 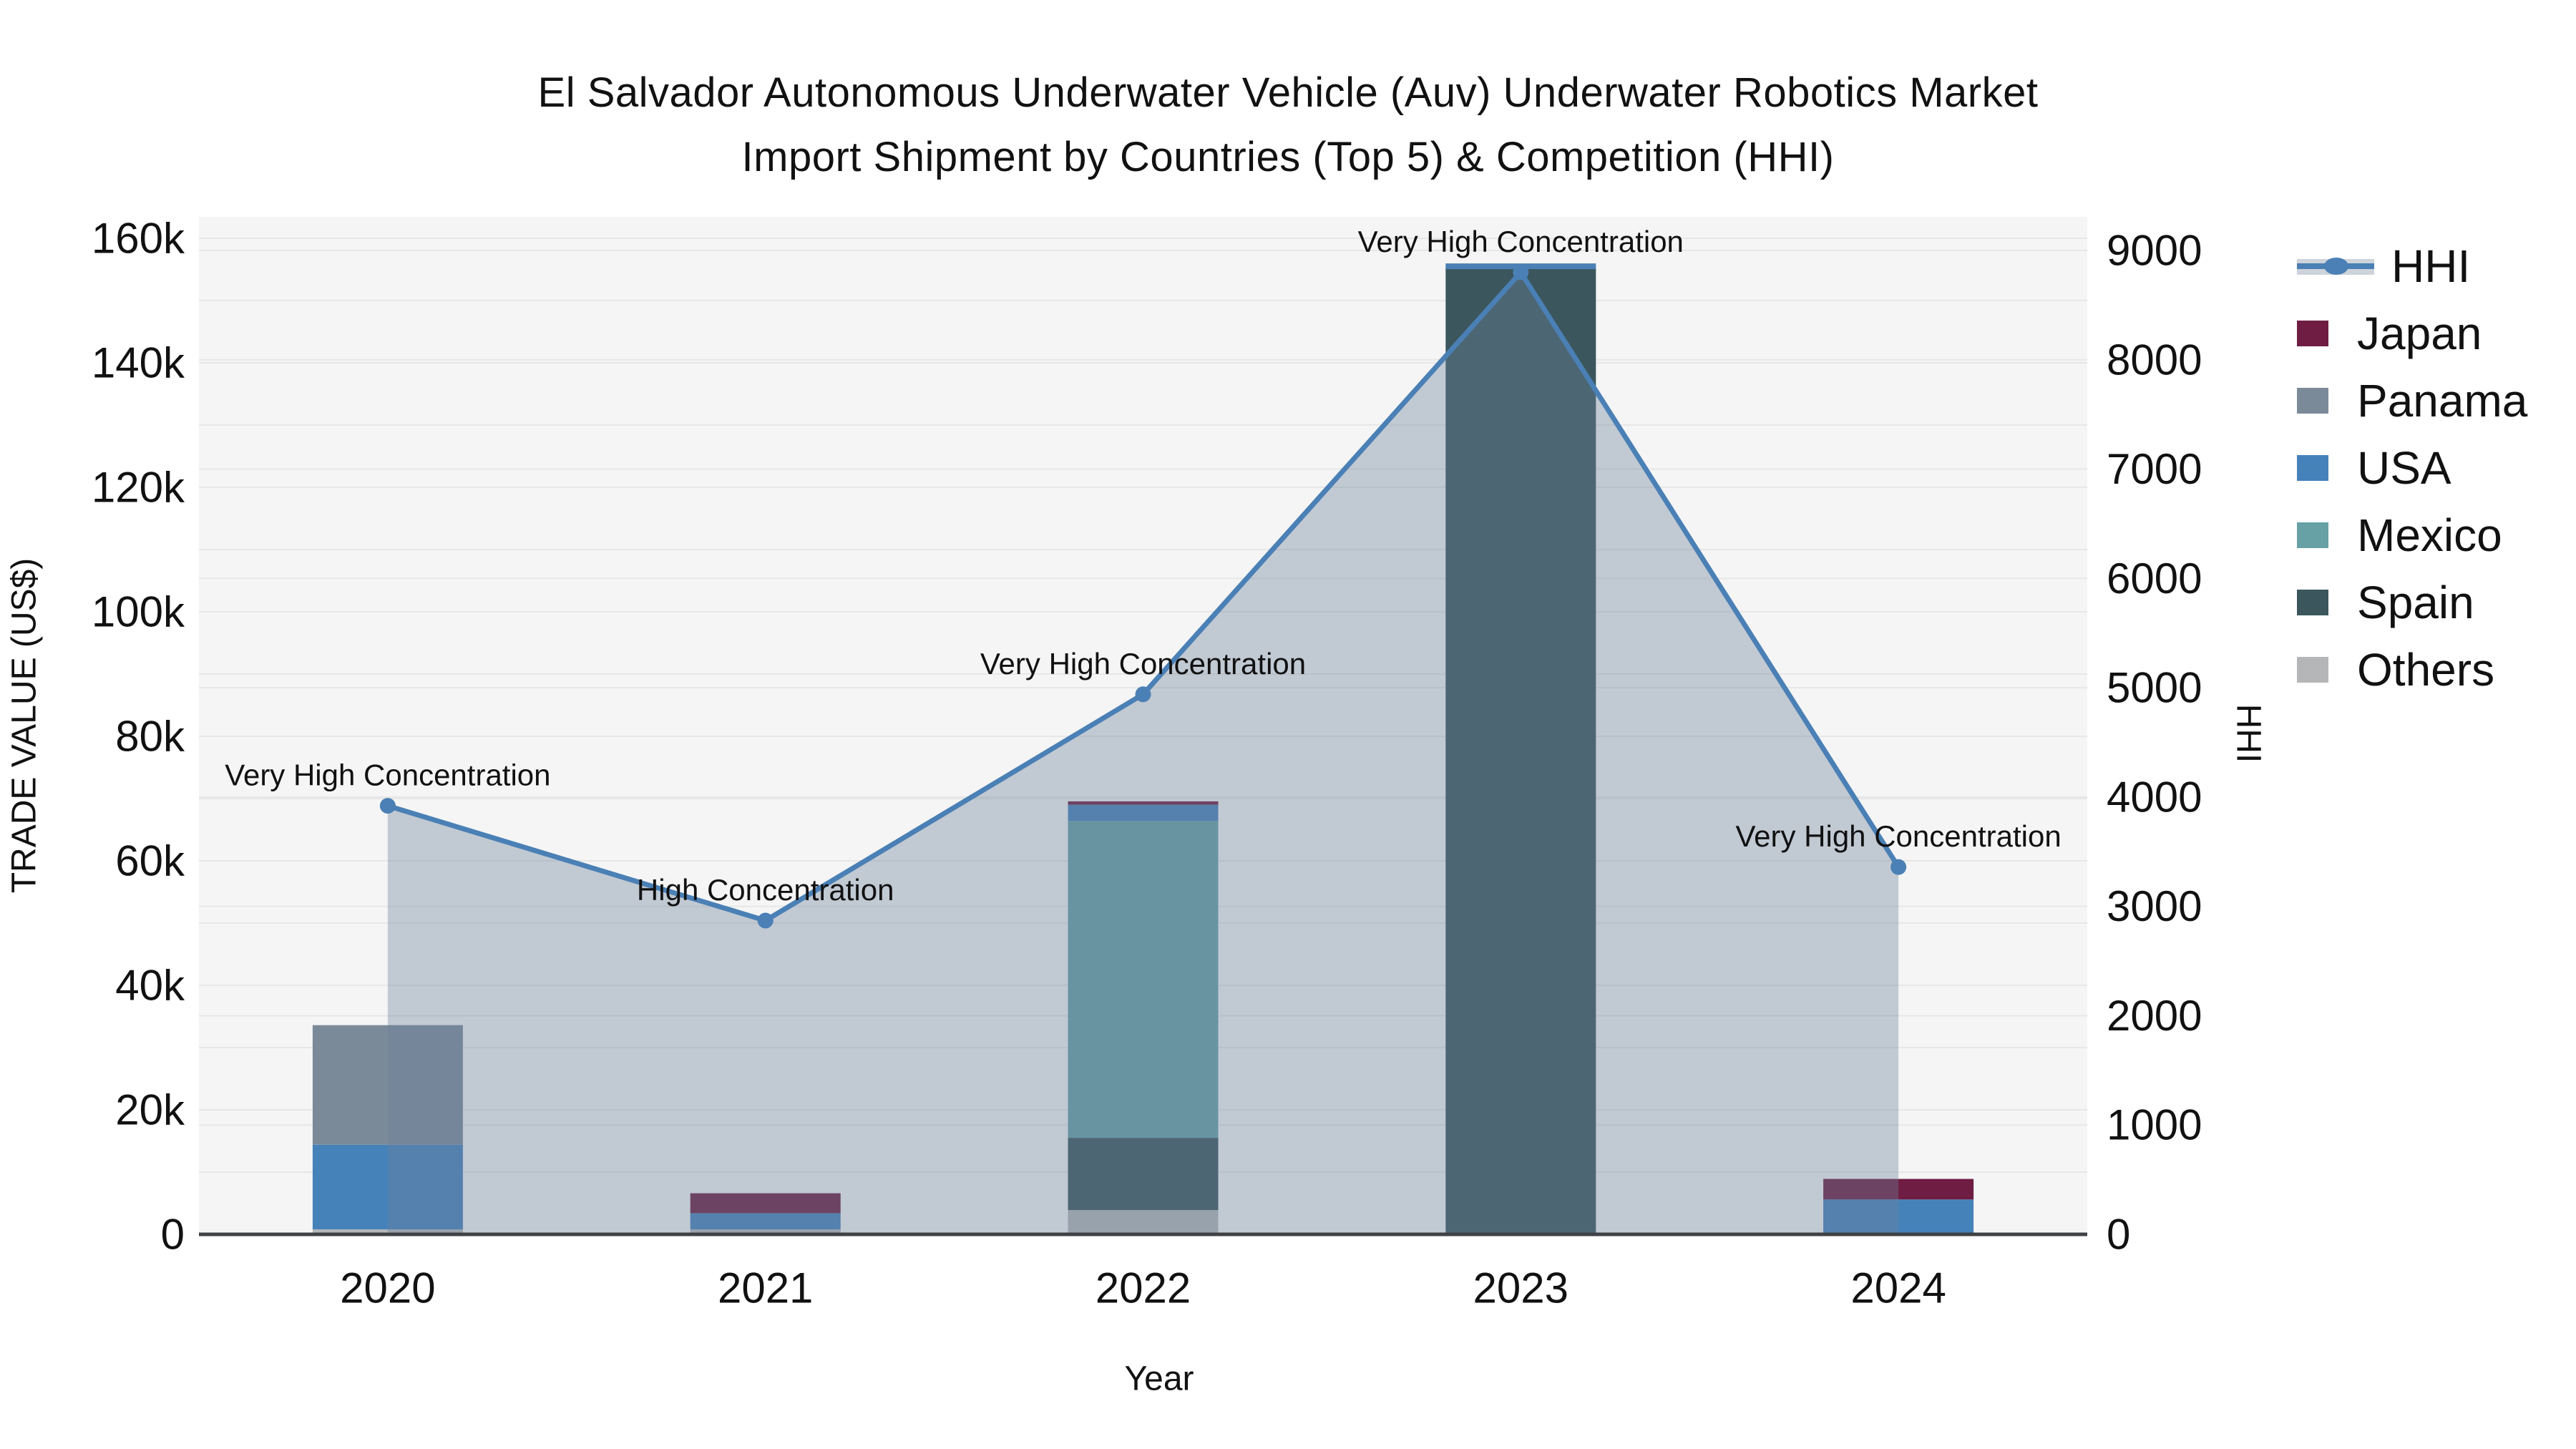 I want to click on y-right-tick-9000: 9000, so click(x=2154, y=251).